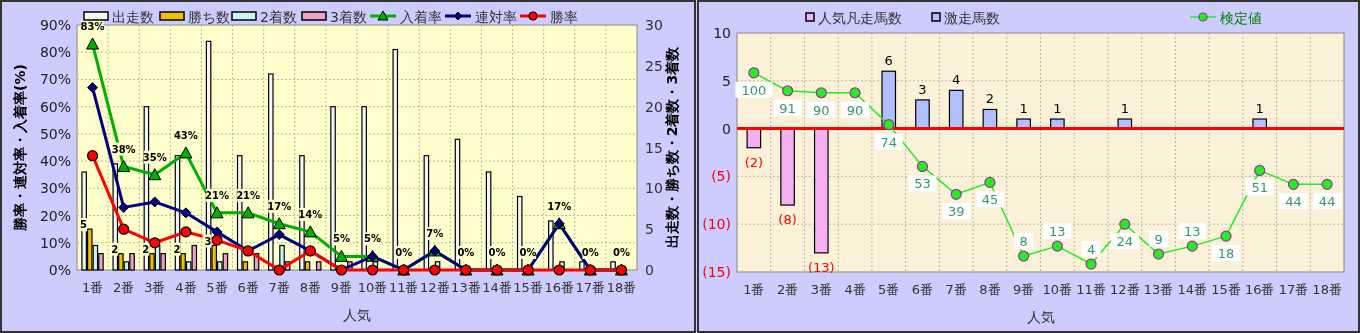 This screenshot has width=1360, height=333. Describe the element at coordinates (922, 89) in the screenshot. I see `data-label: 3` at that location.